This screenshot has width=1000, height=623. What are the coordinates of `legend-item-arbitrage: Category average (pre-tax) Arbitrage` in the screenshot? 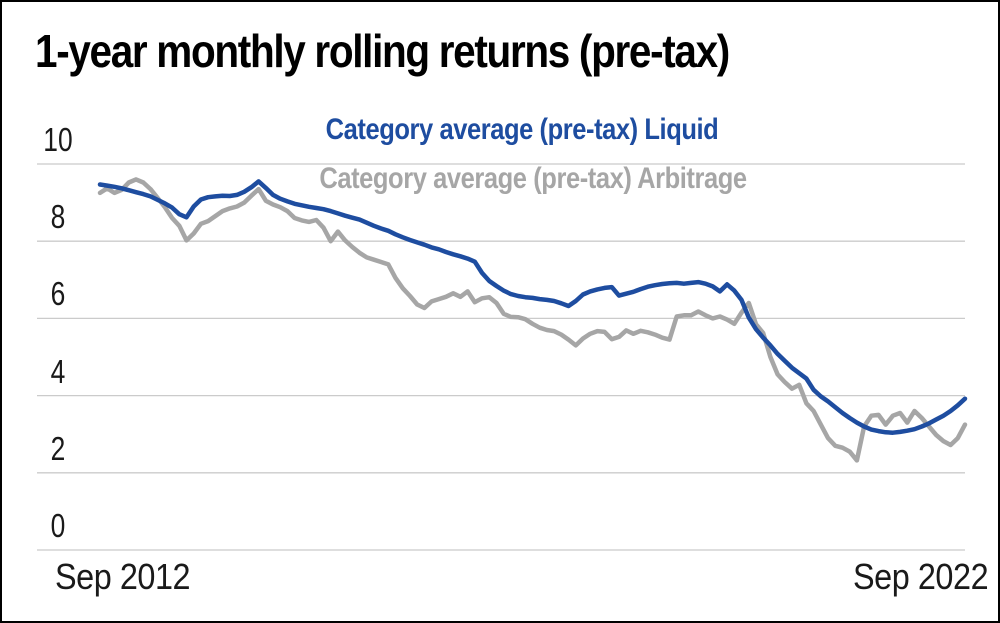 It's located at (533, 178).